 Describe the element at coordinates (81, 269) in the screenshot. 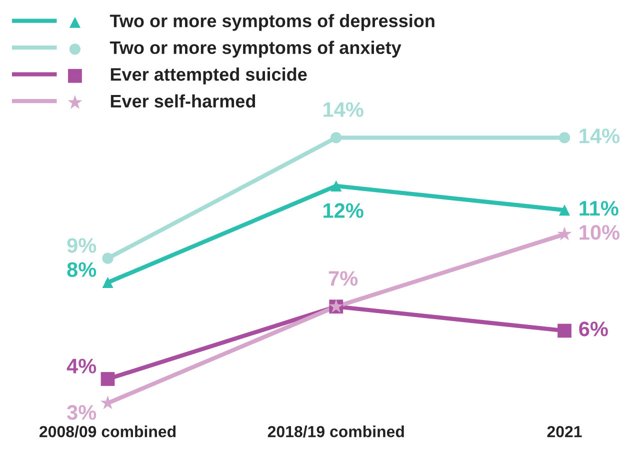

I see `data-label: 8%` at that location.